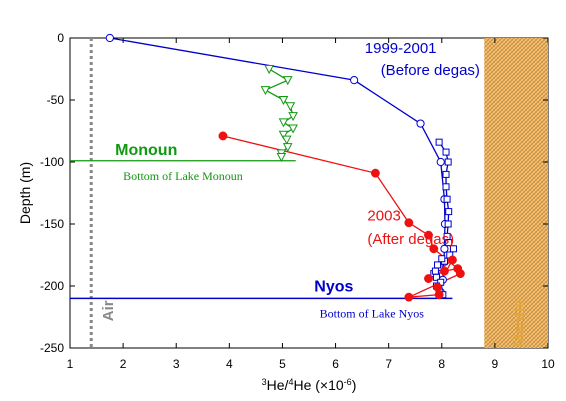 Image resolution: width=566 pixels, height=401 pixels. I want to click on x-tick-label: 10, so click(548, 364).